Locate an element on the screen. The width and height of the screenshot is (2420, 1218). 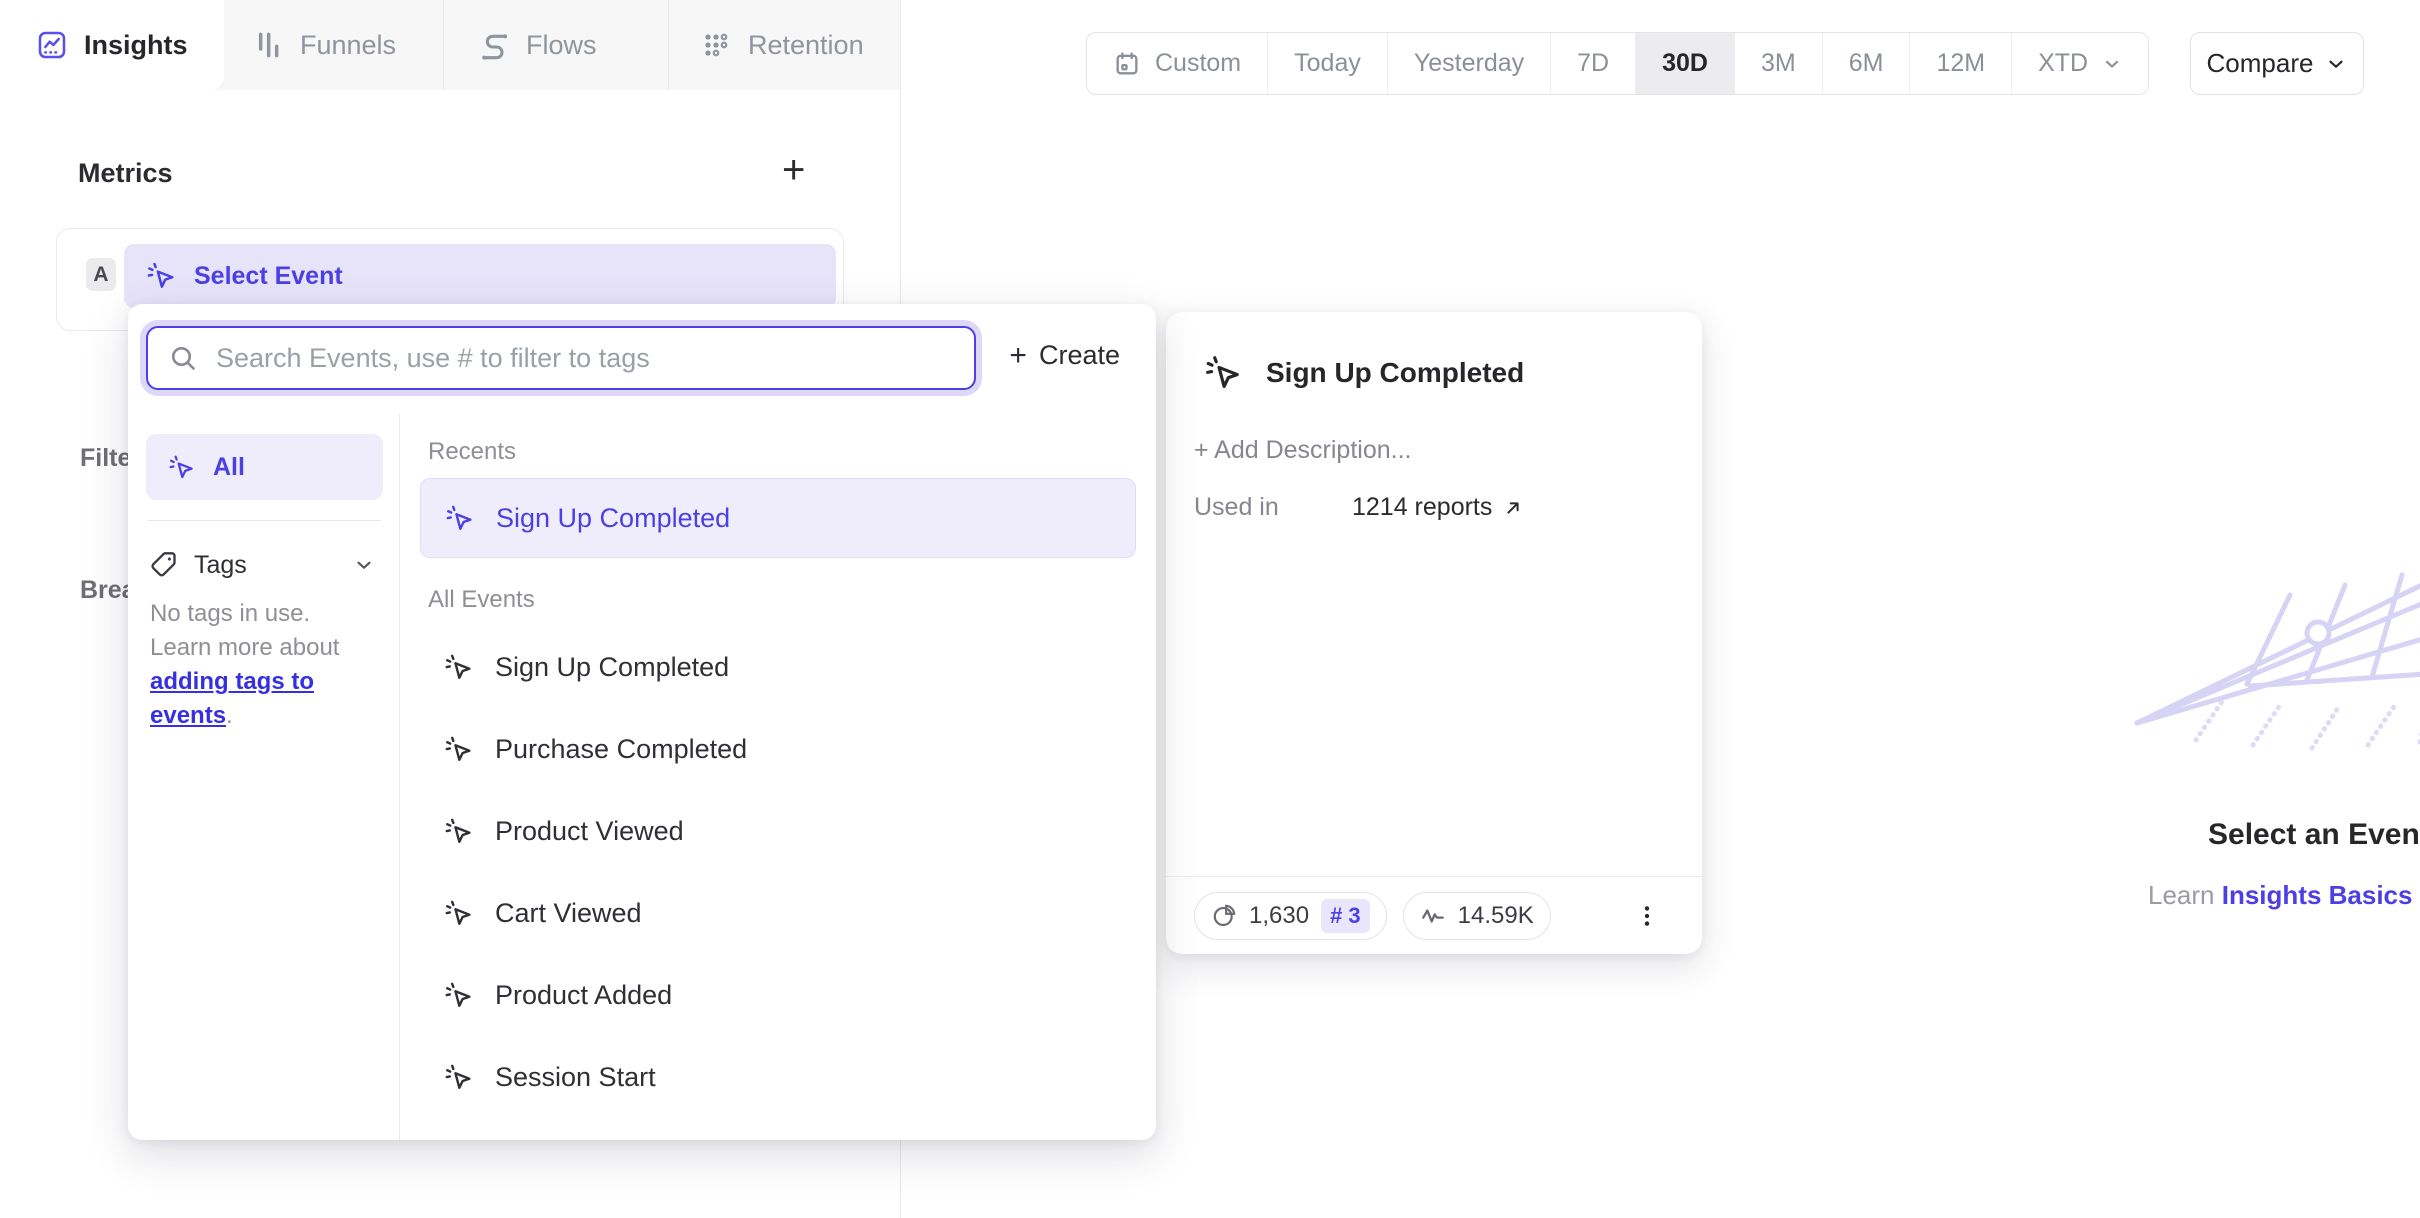
select-event-pill: Select Event is located at coordinates (480, 276).